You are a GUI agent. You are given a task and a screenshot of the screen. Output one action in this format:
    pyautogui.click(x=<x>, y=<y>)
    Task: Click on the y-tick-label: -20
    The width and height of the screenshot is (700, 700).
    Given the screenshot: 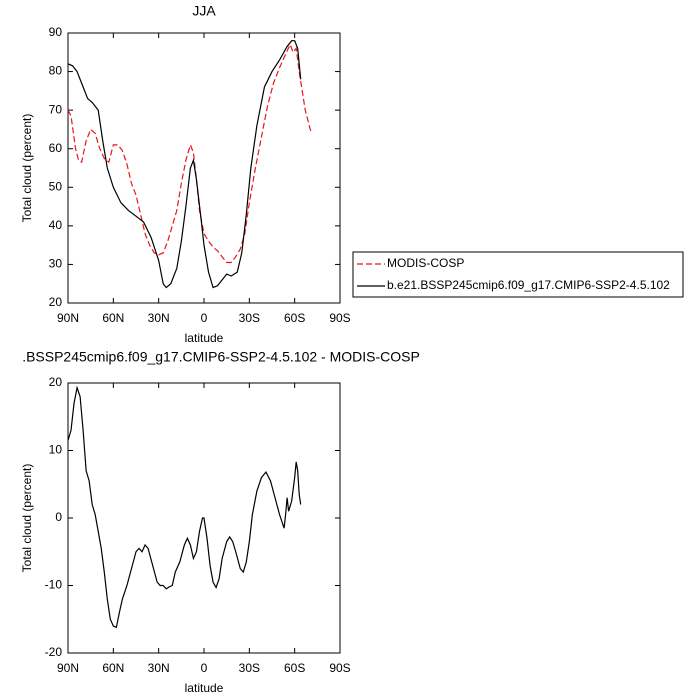 What is the action you would take?
    pyautogui.click(x=54, y=652)
    